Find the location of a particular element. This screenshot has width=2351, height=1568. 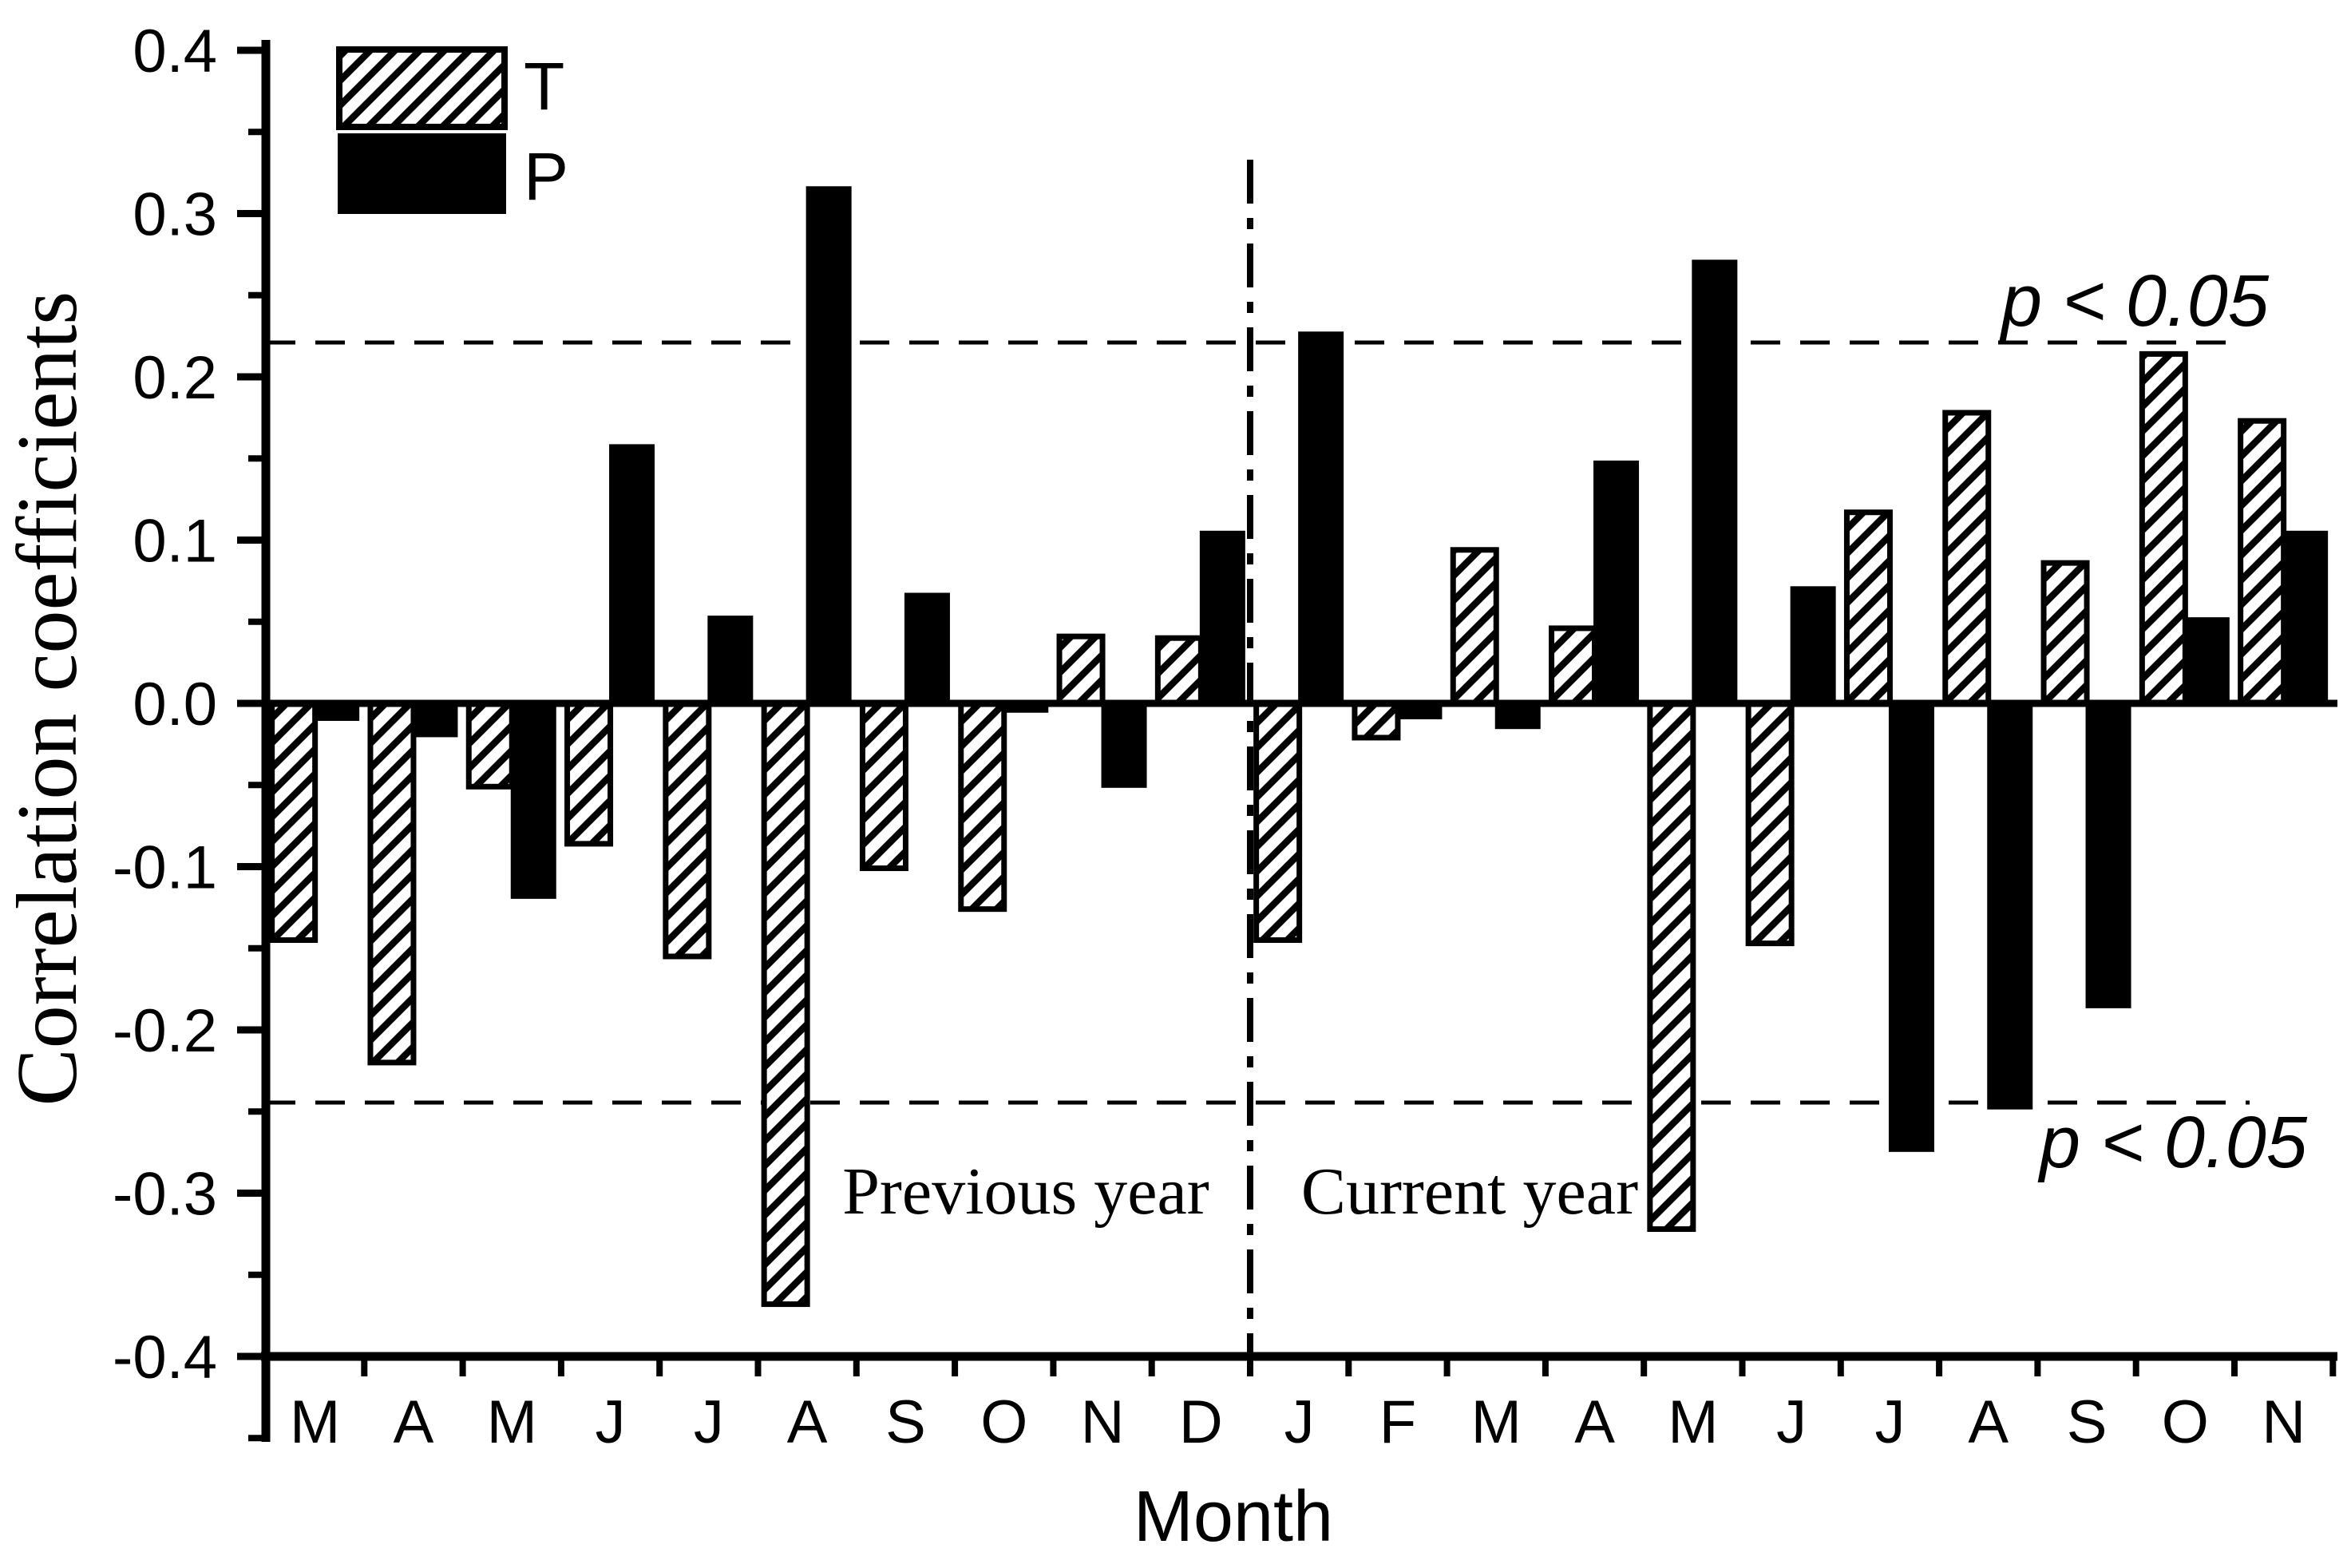

y-tick-label-0.4: 0.4 is located at coordinates (175, 51).